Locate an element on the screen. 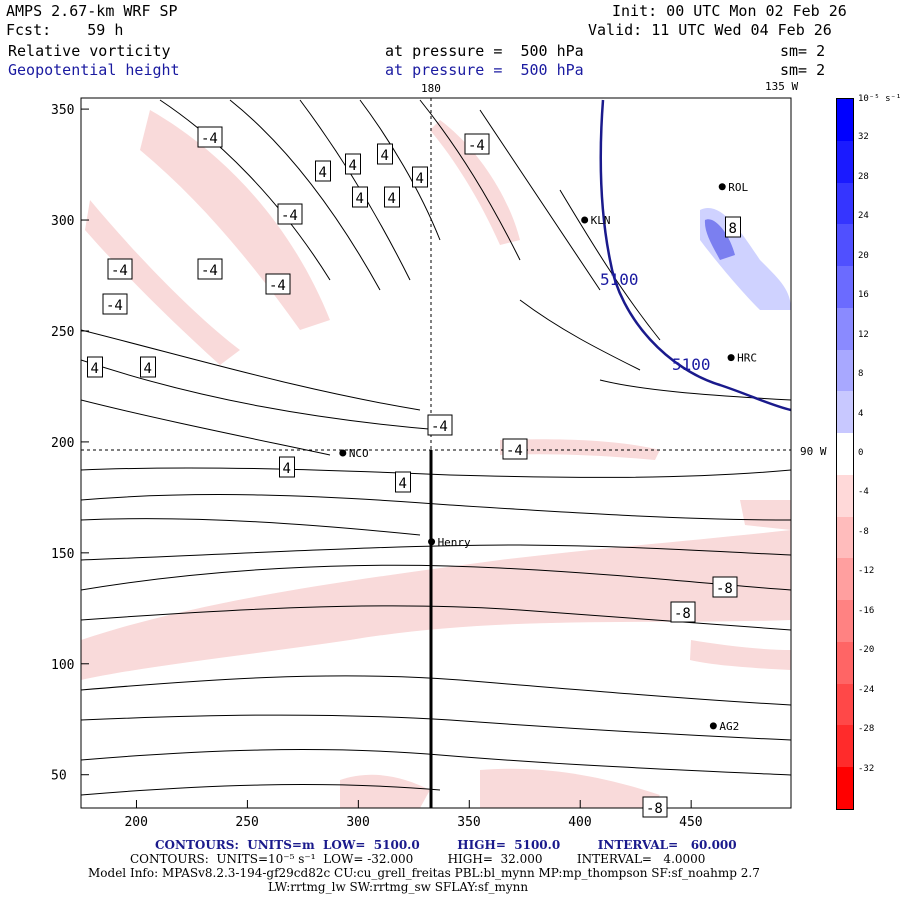  field1-name: Relative vorticity is located at coordinates (89, 51).